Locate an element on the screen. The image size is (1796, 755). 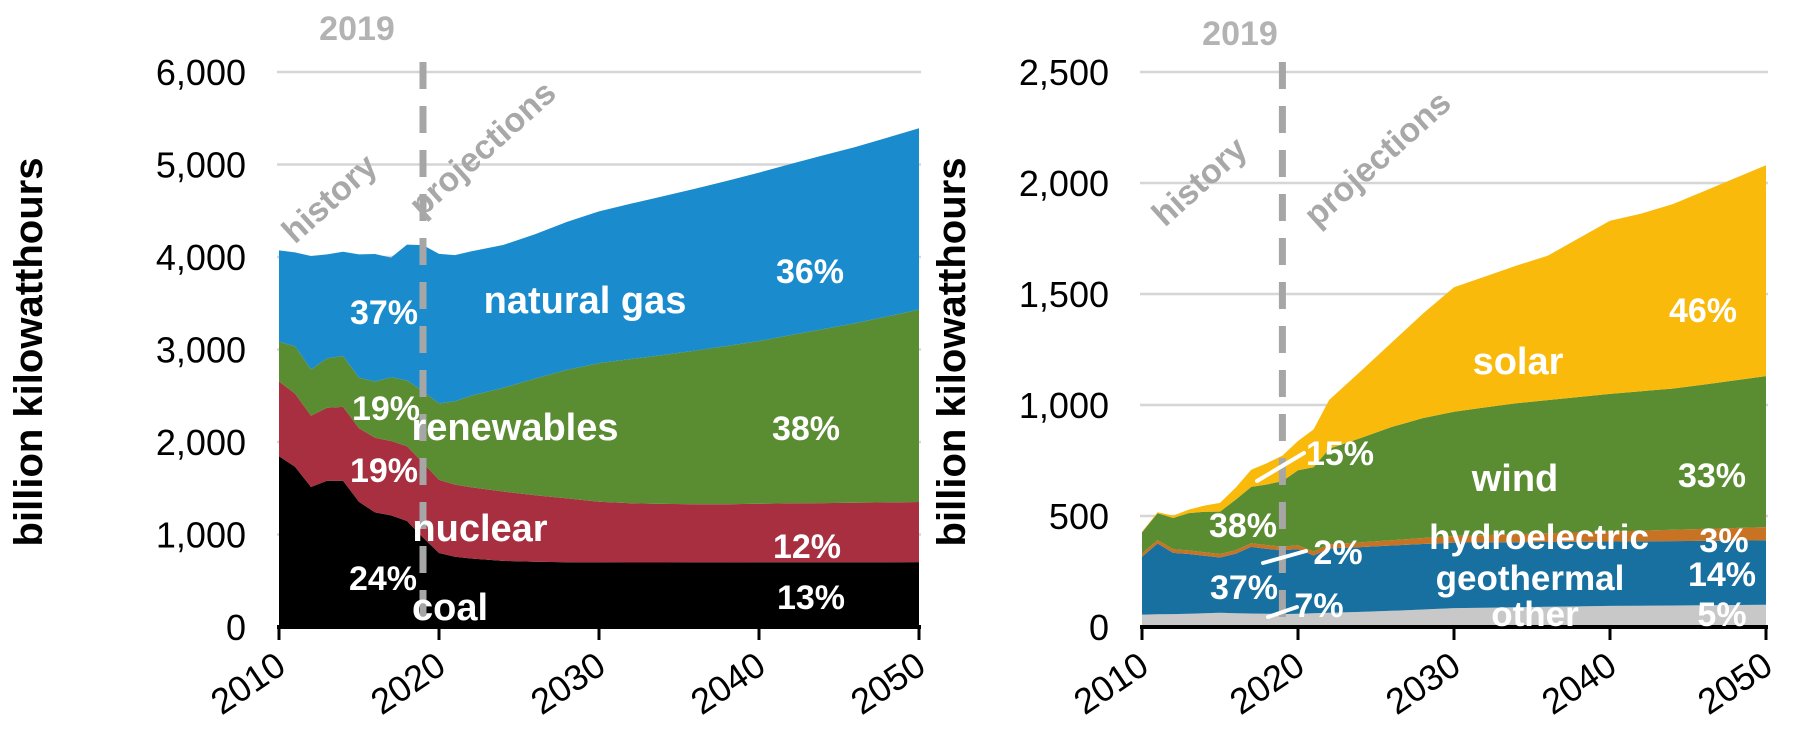
hydroelectric-2019-share: 37% is located at coordinates (1244, 588).